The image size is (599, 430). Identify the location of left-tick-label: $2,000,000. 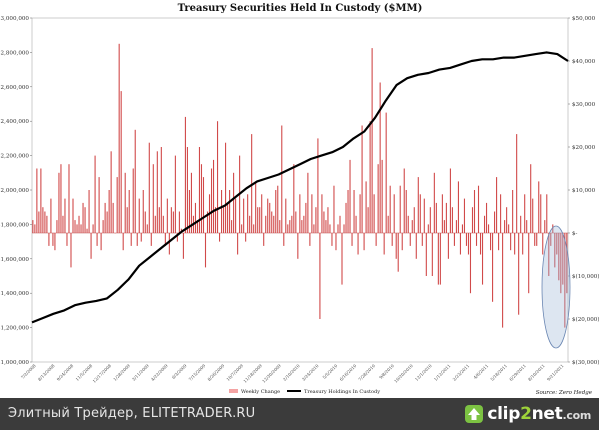
(14, 191).